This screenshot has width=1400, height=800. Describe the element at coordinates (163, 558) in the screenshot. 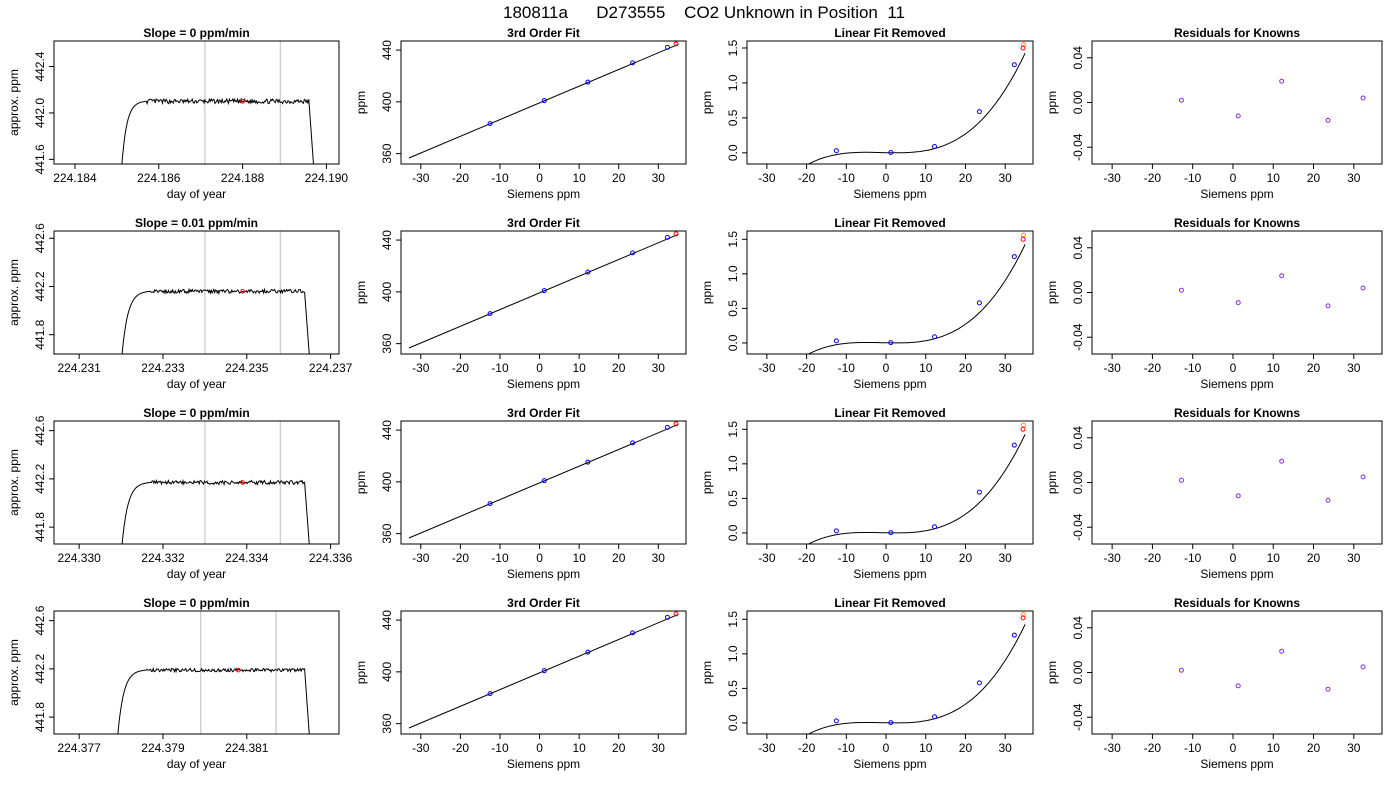

I see `x-tick-label: 224.332` at that location.